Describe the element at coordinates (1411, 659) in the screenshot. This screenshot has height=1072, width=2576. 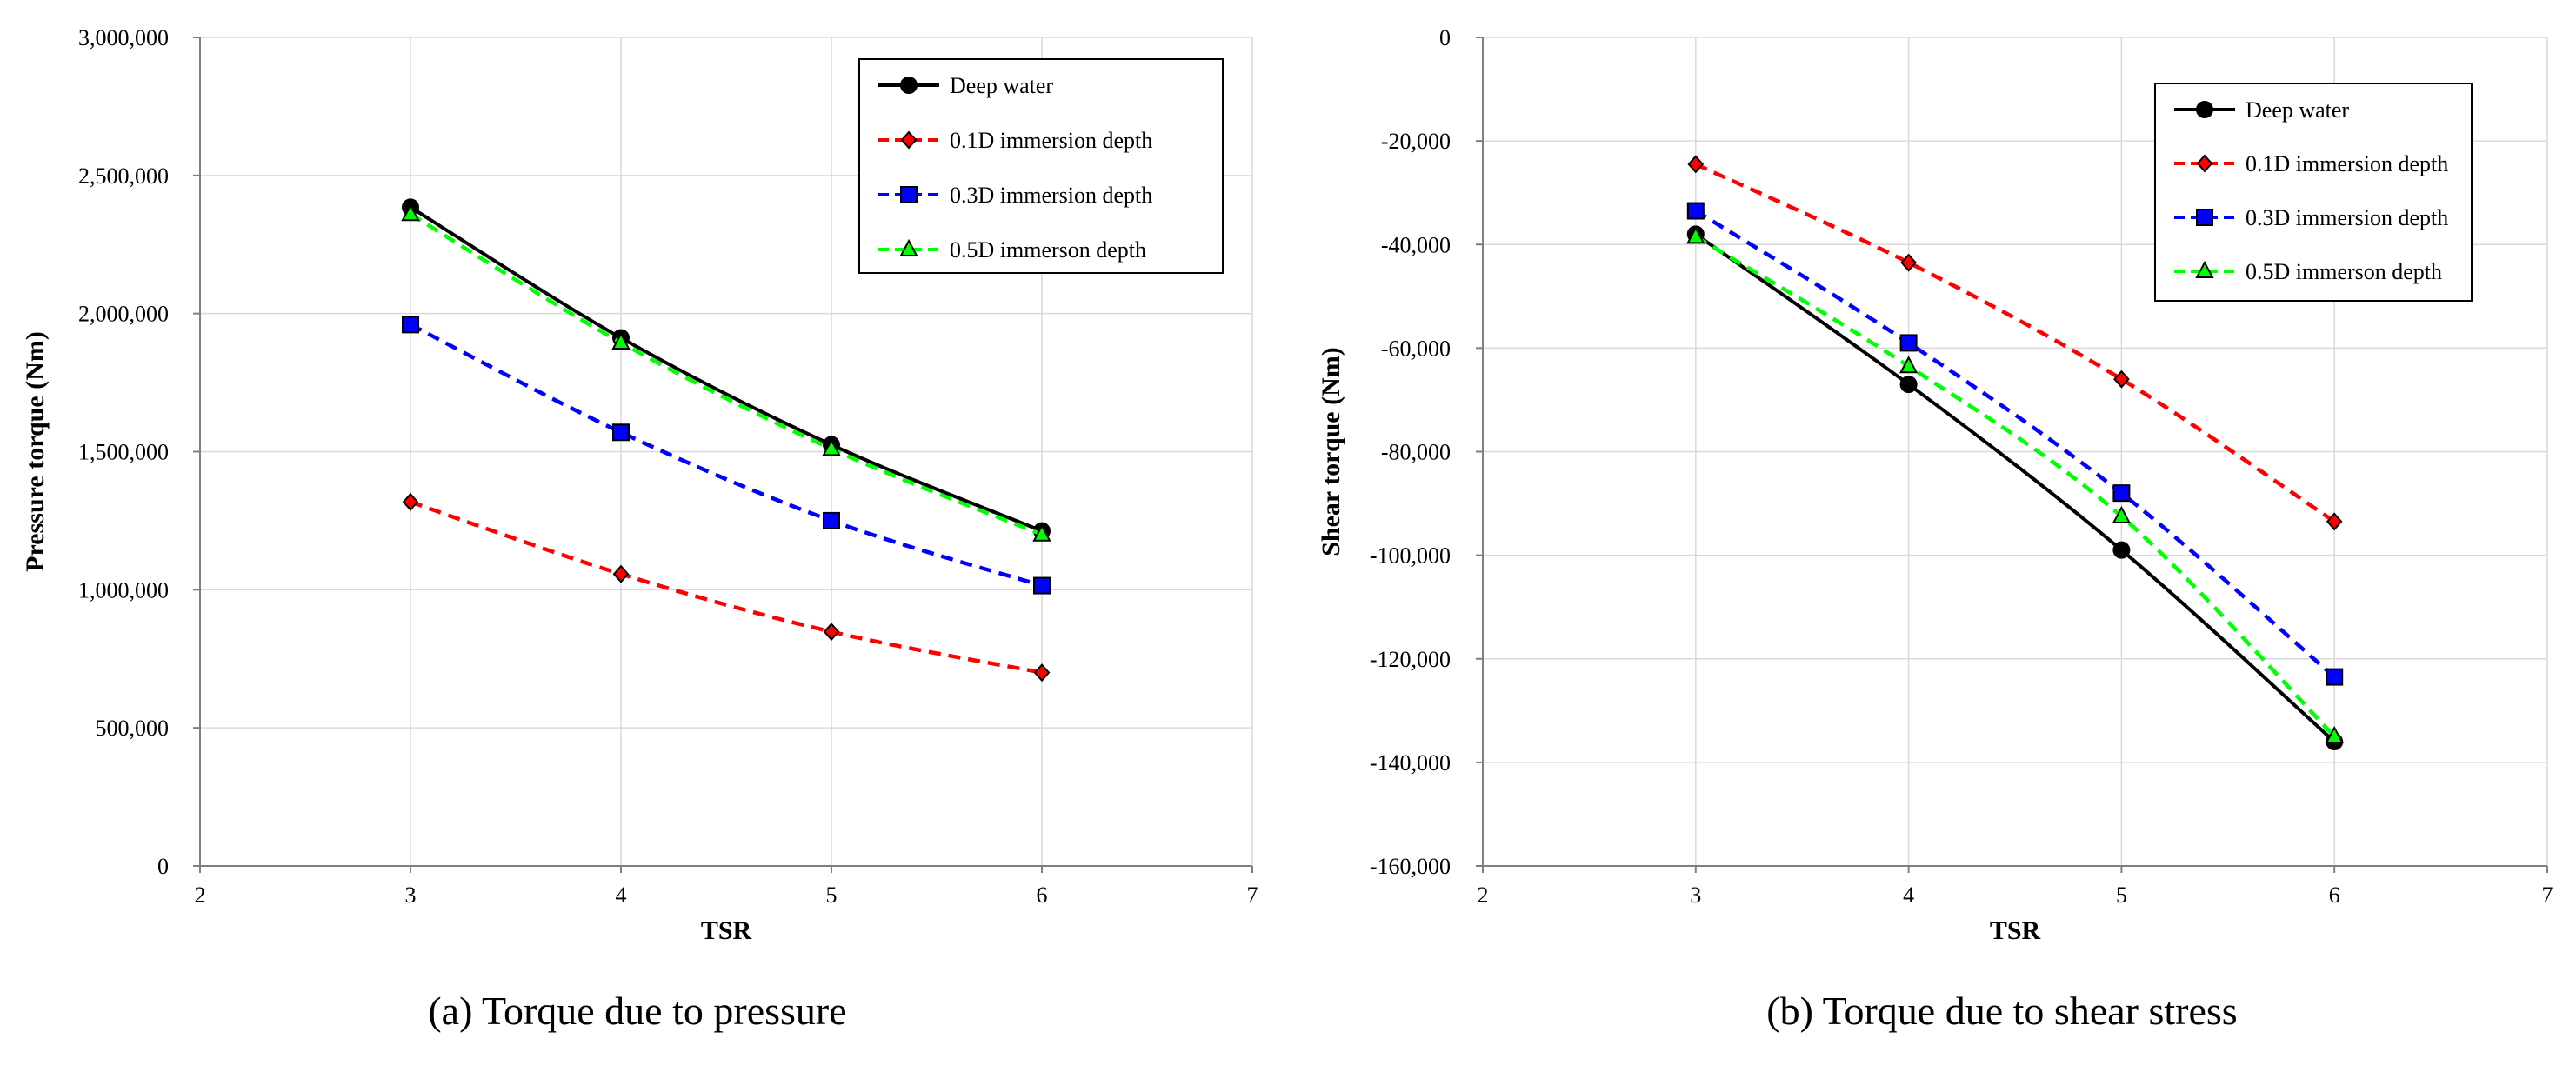
I see `y-tick-label: -120,000` at that location.